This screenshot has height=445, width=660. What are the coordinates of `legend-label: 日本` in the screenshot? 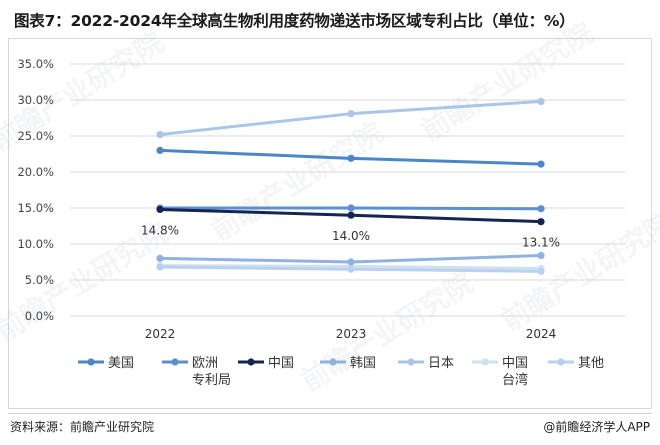 It's located at (441, 363).